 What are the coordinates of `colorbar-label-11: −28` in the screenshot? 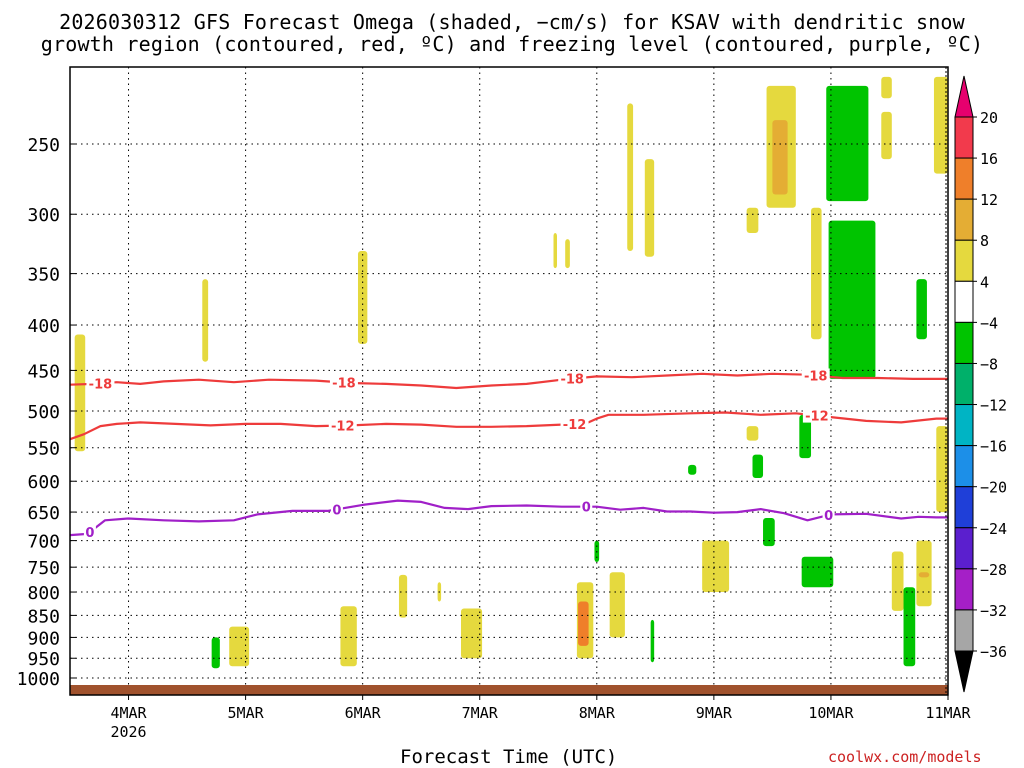 It's located at (993, 570).